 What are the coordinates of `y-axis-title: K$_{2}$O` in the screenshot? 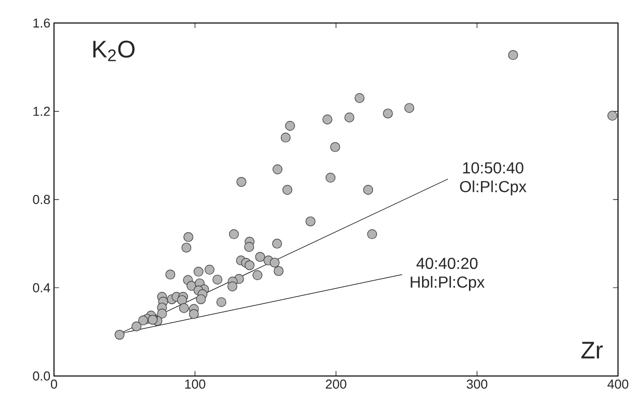 It's located at (114, 51).